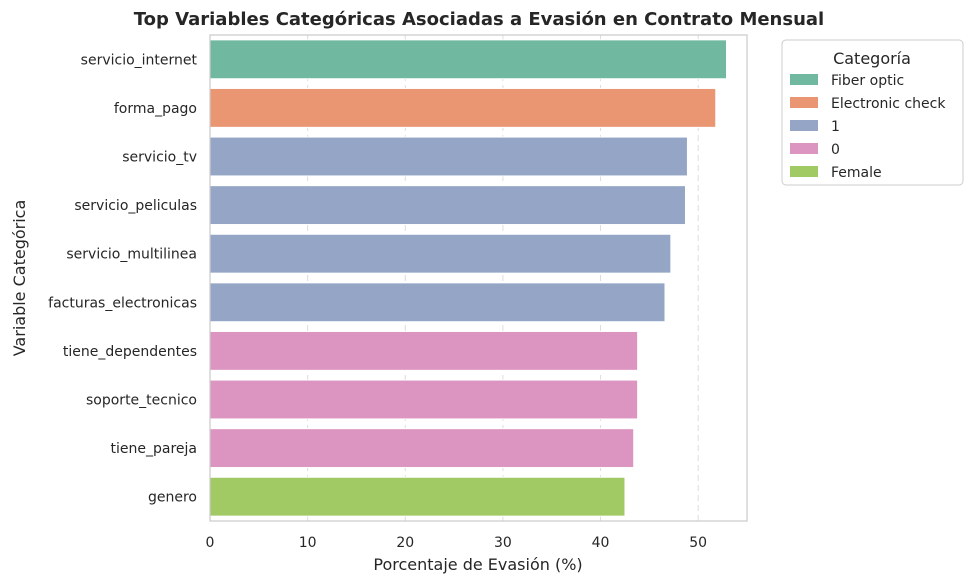  I want to click on x-tick-label: 10, so click(308, 543).